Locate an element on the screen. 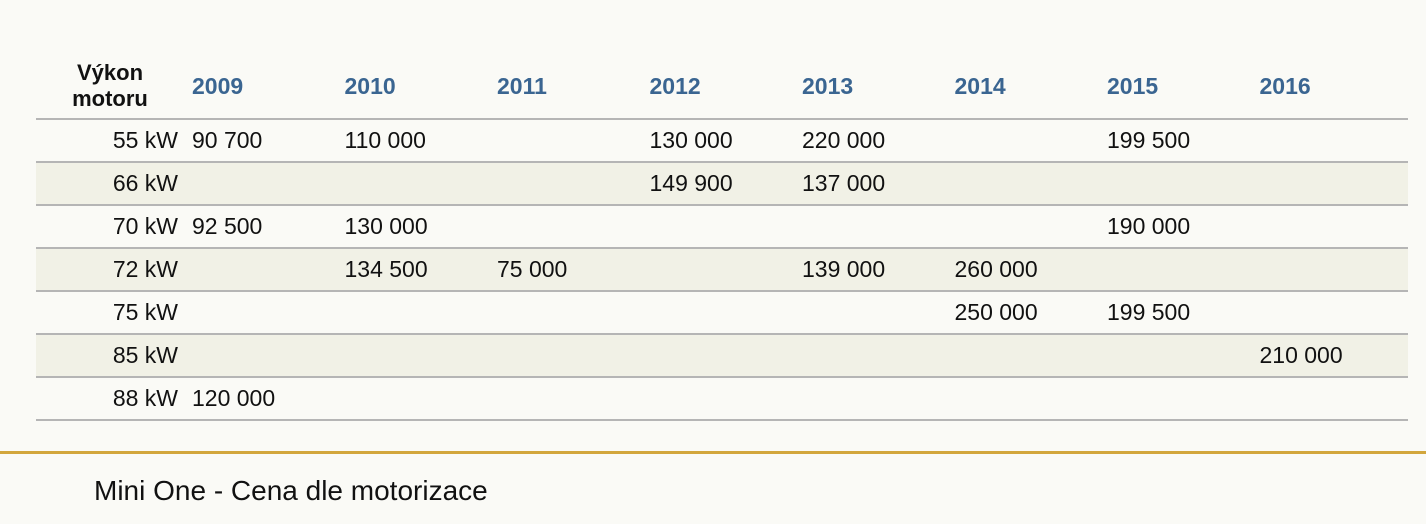 This screenshot has width=1426, height=524. year-header-2015: 2015 is located at coordinates (1179, 87).